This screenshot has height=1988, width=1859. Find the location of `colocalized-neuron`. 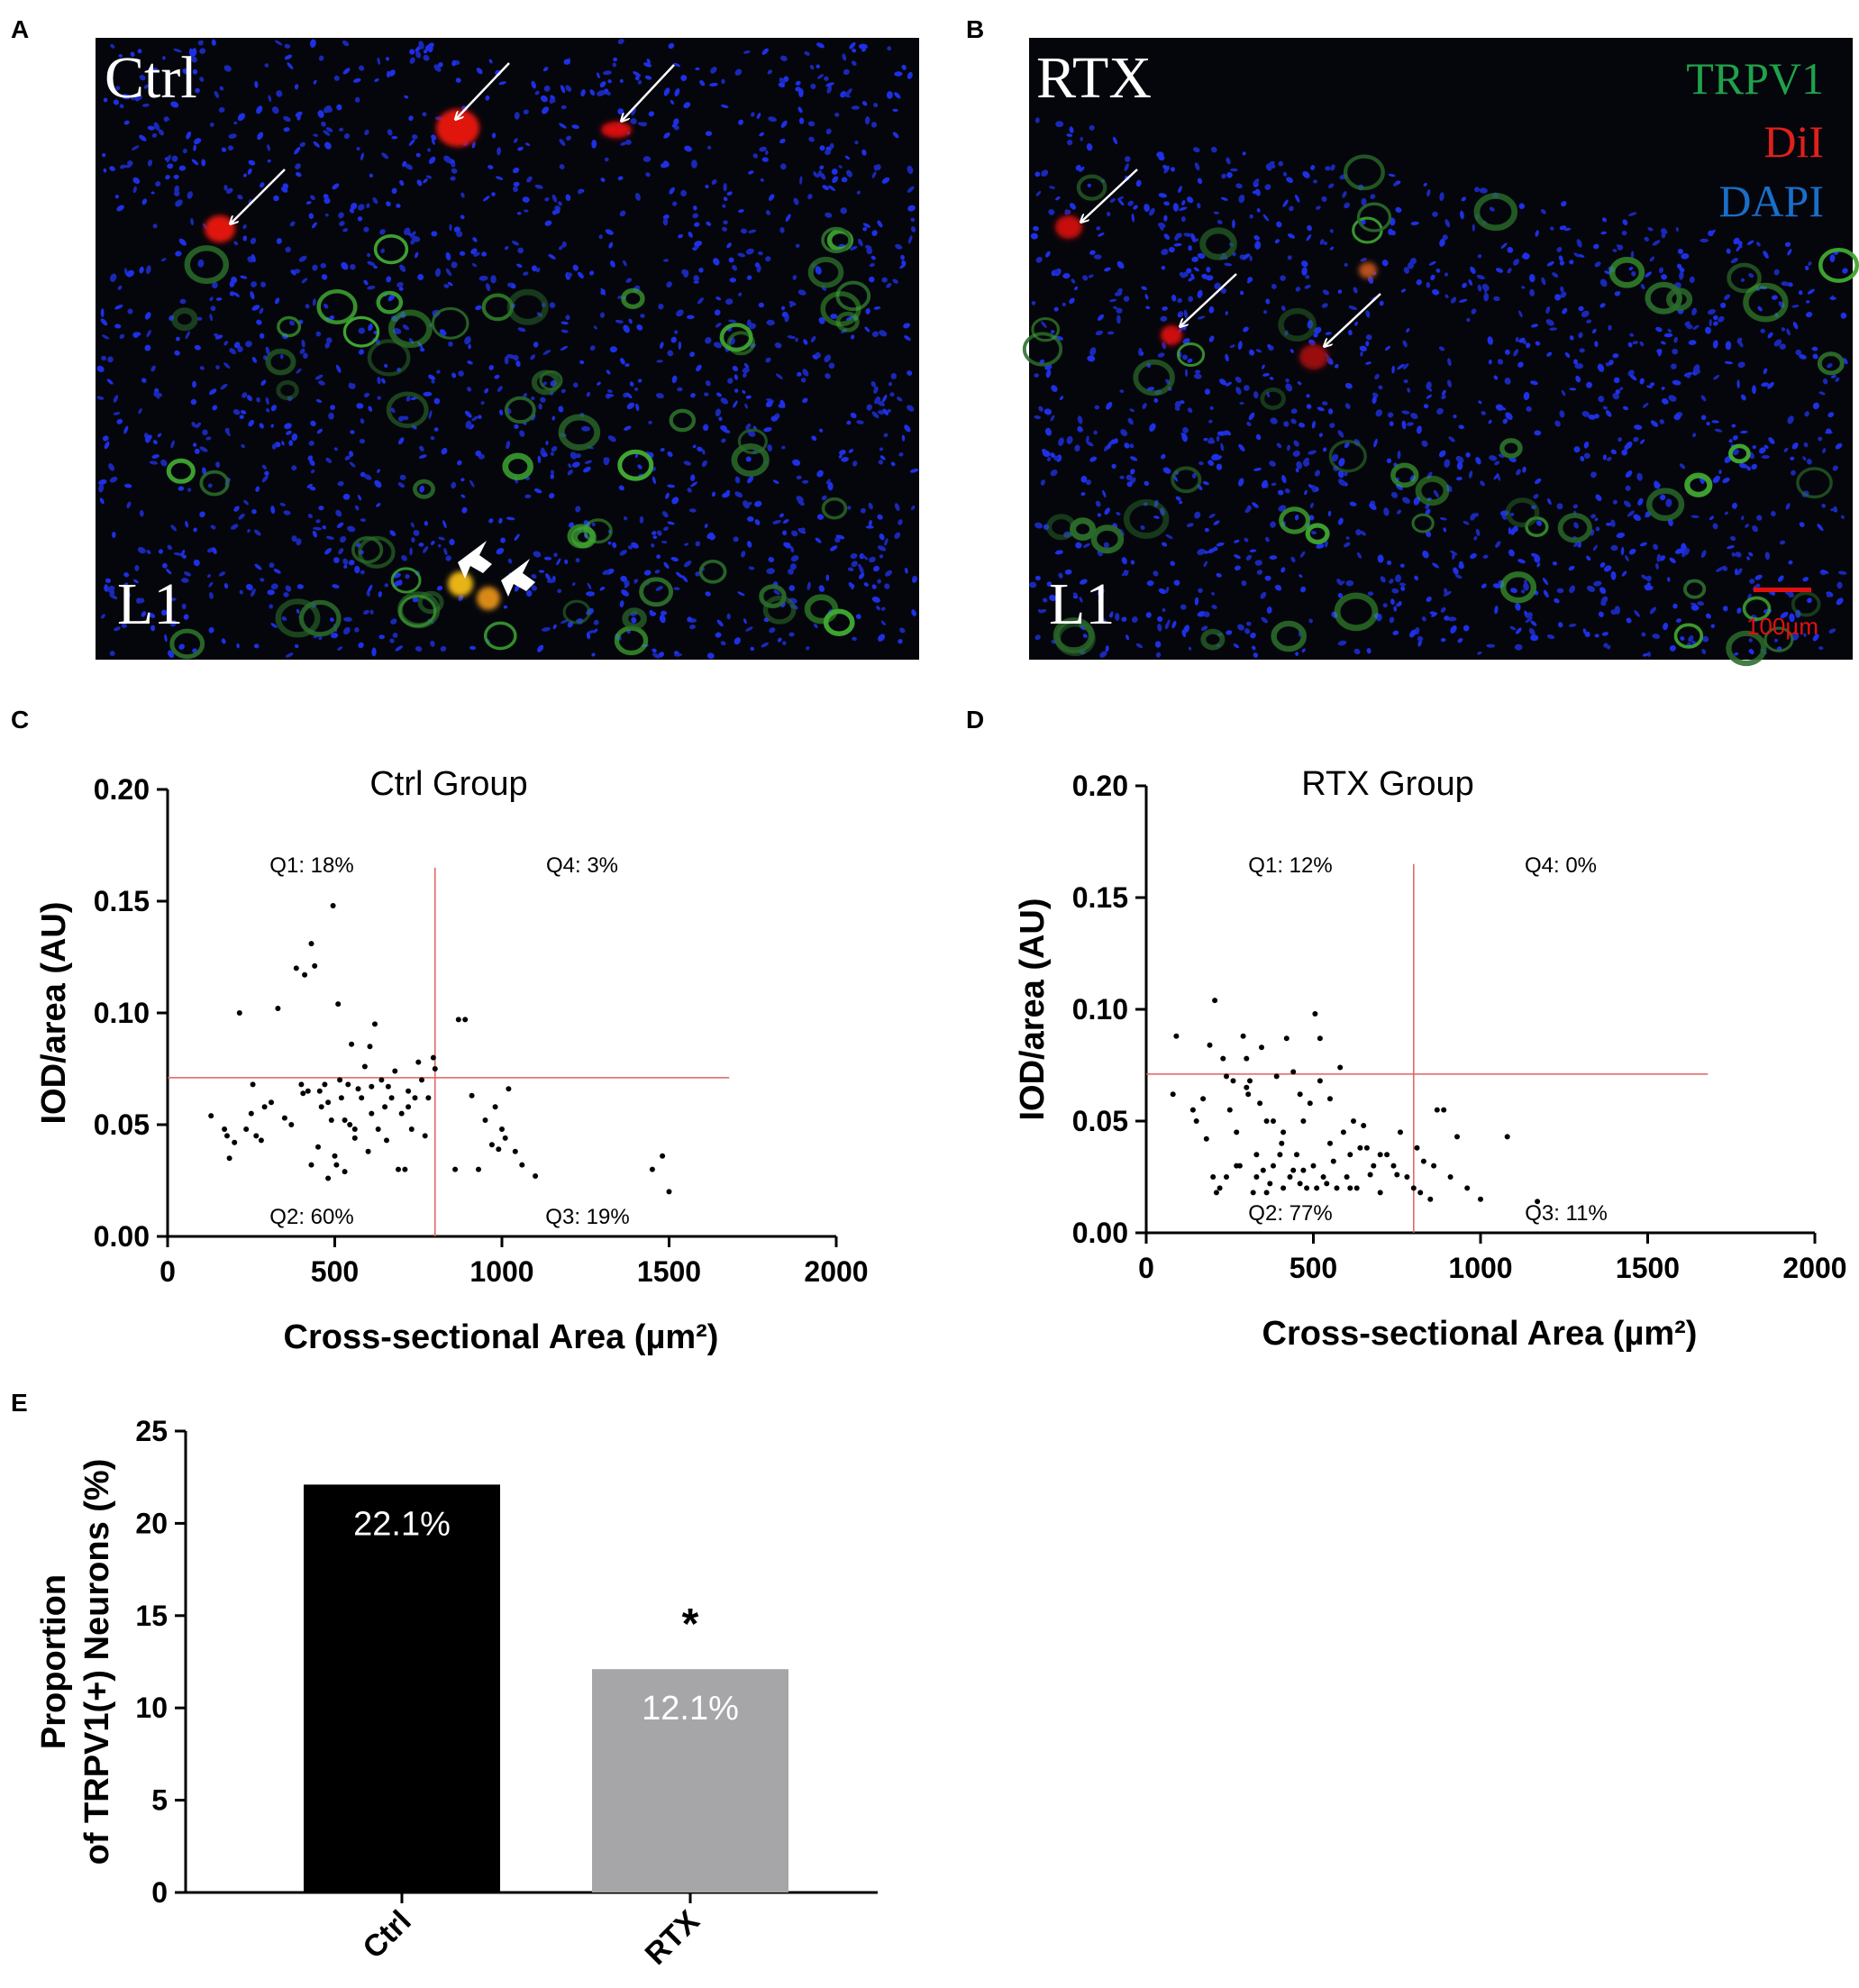

colocalized-neuron is located at coordinates (489, 599).